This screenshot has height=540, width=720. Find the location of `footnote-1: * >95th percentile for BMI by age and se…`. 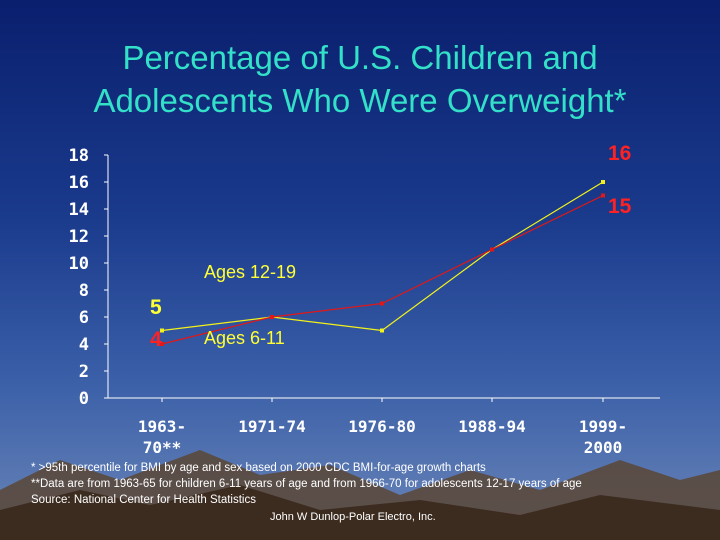

footnote-1: * >95th percentile for BMI by age and se… is located at coordinates (258, 468).